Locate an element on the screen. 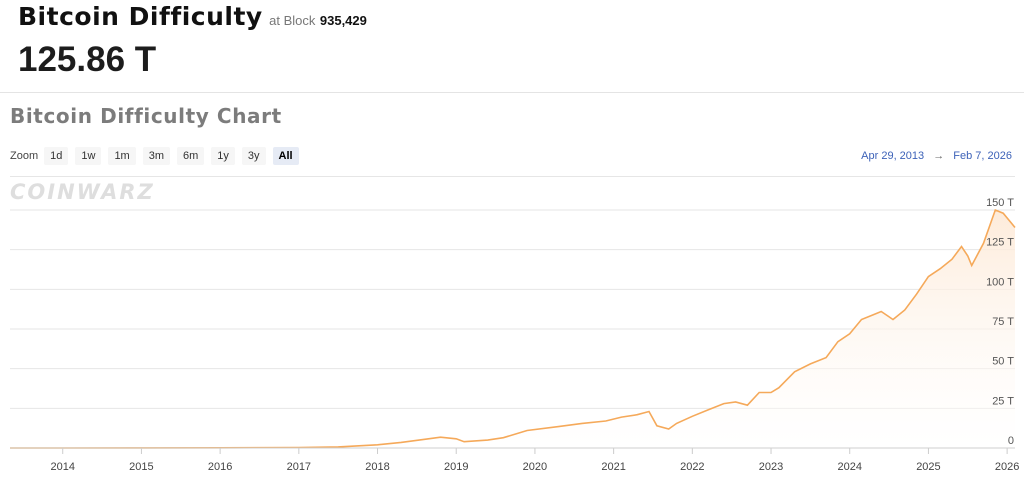 This screenshot has height=484, width=1024. block-label: at Block is located at coordinates (292, 20).